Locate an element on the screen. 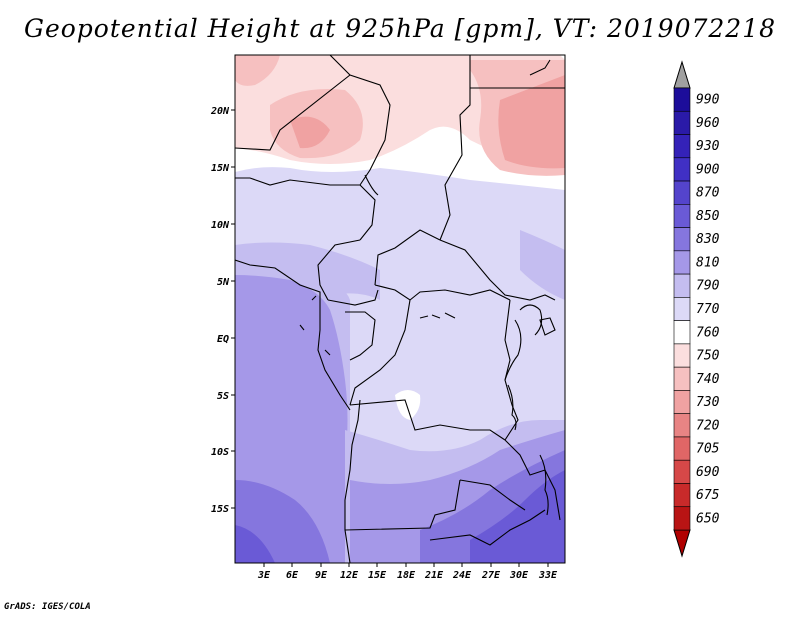 The width and height of the screenshot is (800, 618). lat-label: 20N is located at coordinates (220, 111).